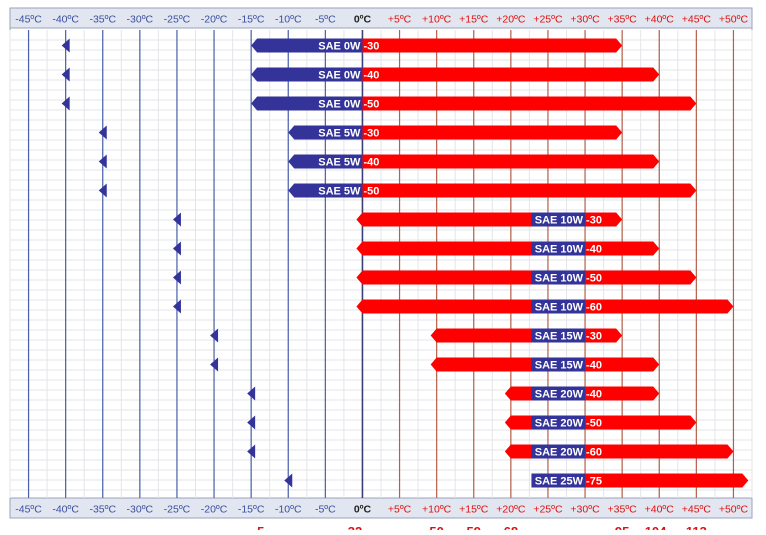 The height and width of the screenshot is (535, 766). Describe the element at coordinates (65, 20) in the screenshot. I see `tick-label-top: -40ºC` at that location.